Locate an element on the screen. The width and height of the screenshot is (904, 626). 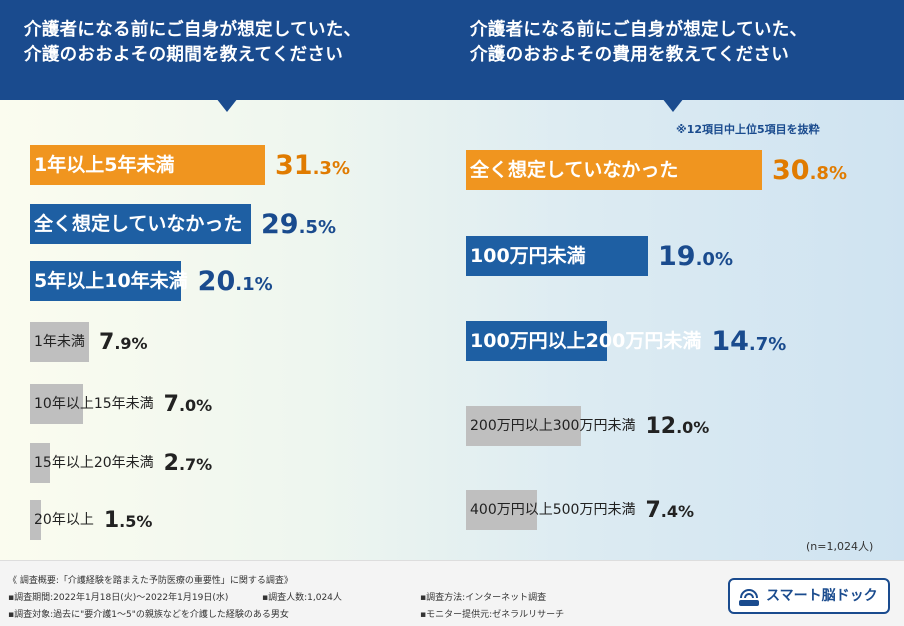
bar-value-major: 2 is located at coordinates (171, 463).